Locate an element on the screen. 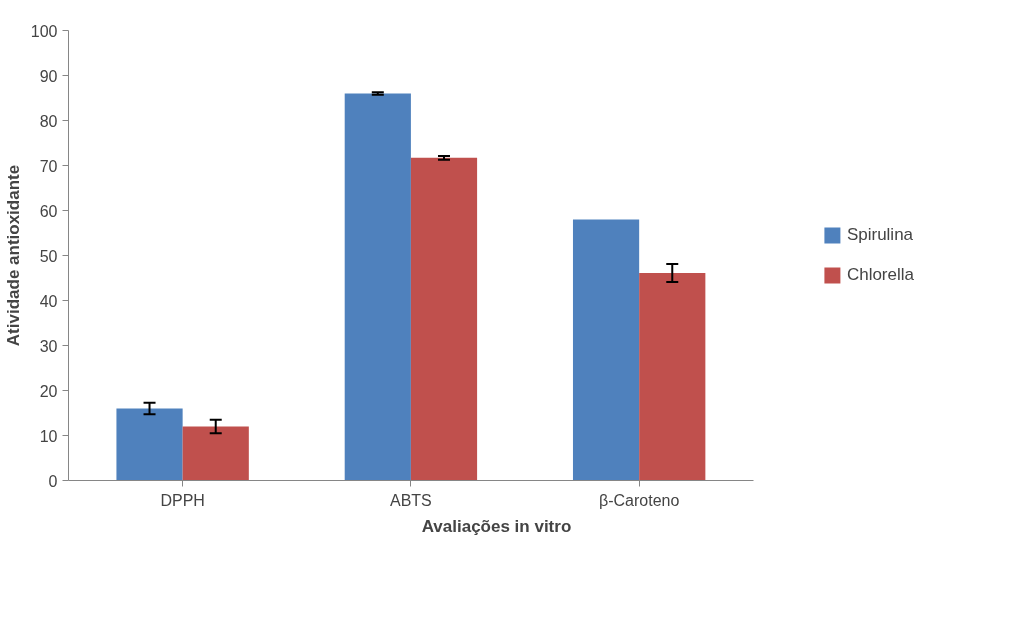 Image resolution: width=1010 pixels, height=617 pixels. y-tick-label: 40 is located at coordinates (48, 301).